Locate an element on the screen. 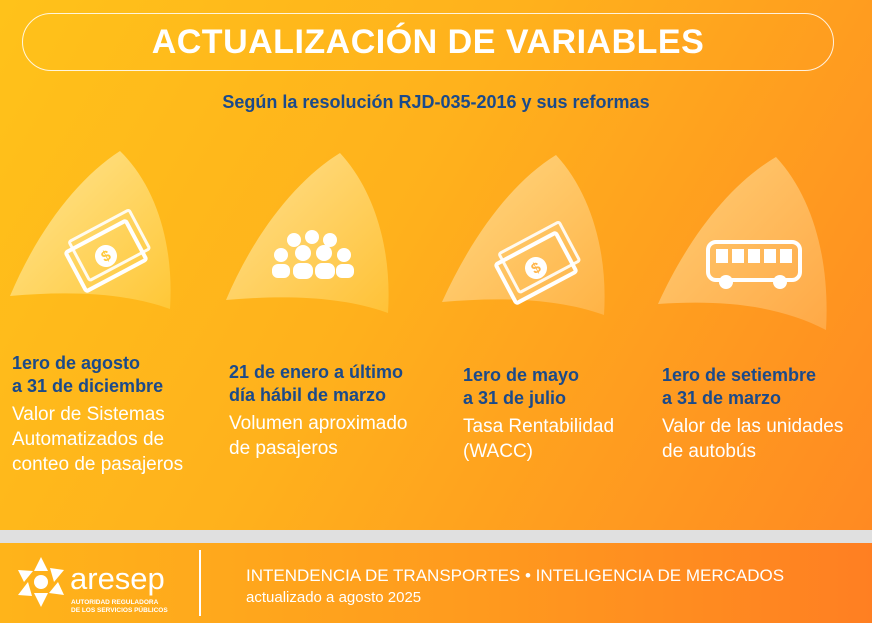 Image resolution: width=872 pixels, height=623 pixels. item-description: Volumen aproximado de pasajeros is located at coordinates (318, 436).